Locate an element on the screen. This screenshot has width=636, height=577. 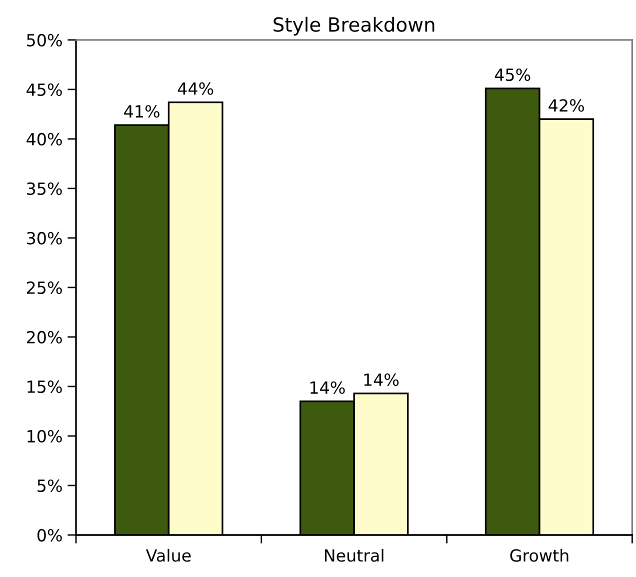
data-label: 45% is located at coordinates (512, 75).